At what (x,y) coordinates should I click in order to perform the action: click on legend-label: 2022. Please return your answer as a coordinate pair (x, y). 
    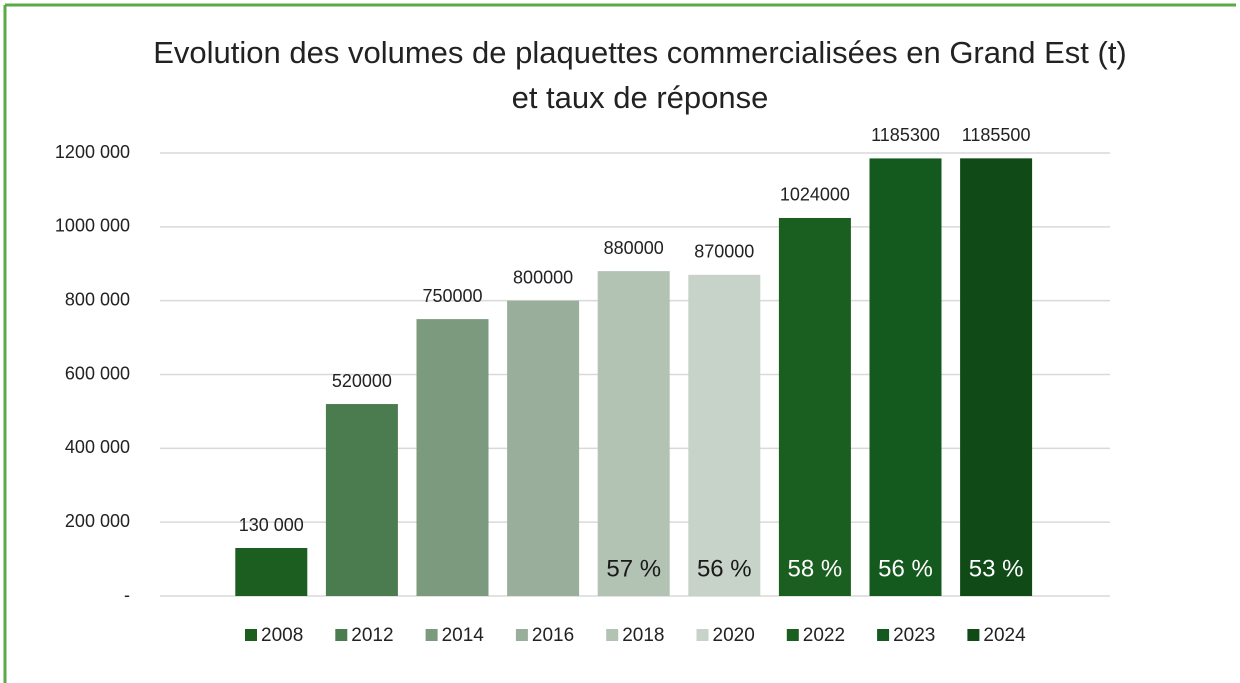
    Looking at the image, I should click on (824, 635).